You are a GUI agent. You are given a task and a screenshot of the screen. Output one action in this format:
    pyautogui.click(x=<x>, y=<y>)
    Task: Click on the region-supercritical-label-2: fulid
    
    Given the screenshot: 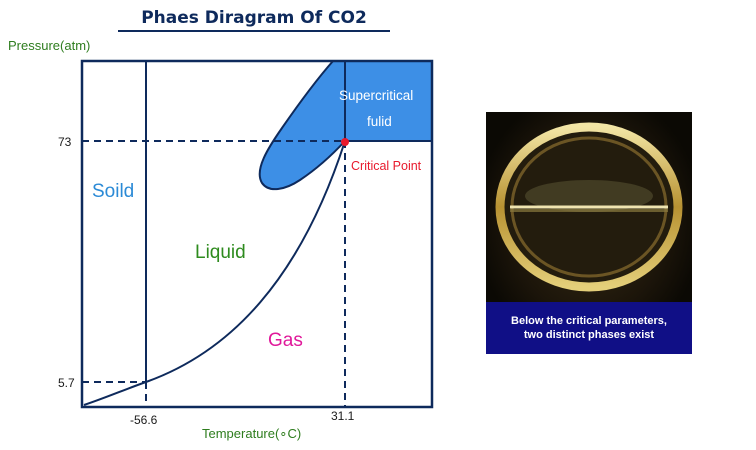 What is the action you would take?
    pyautogui.click(x=379, y=121)
    